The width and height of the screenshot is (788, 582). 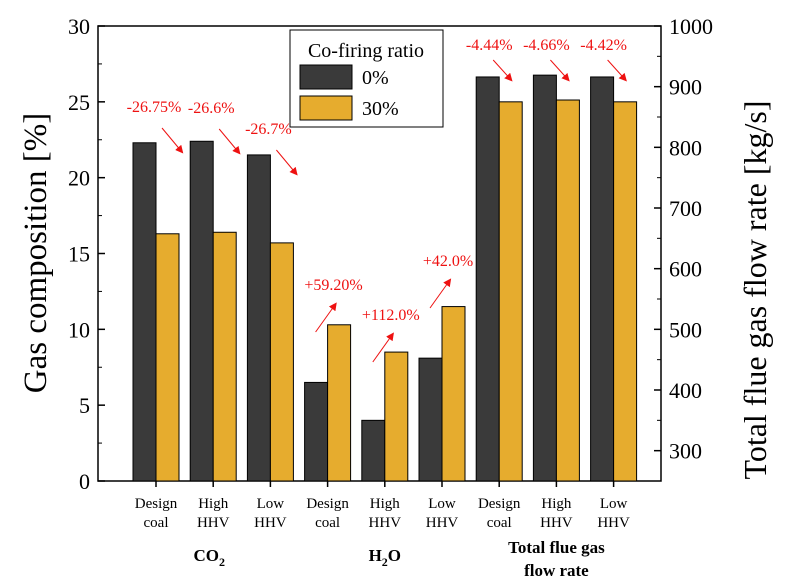 I want to click on left-tick-label: 5, so click(x=84, y=405).